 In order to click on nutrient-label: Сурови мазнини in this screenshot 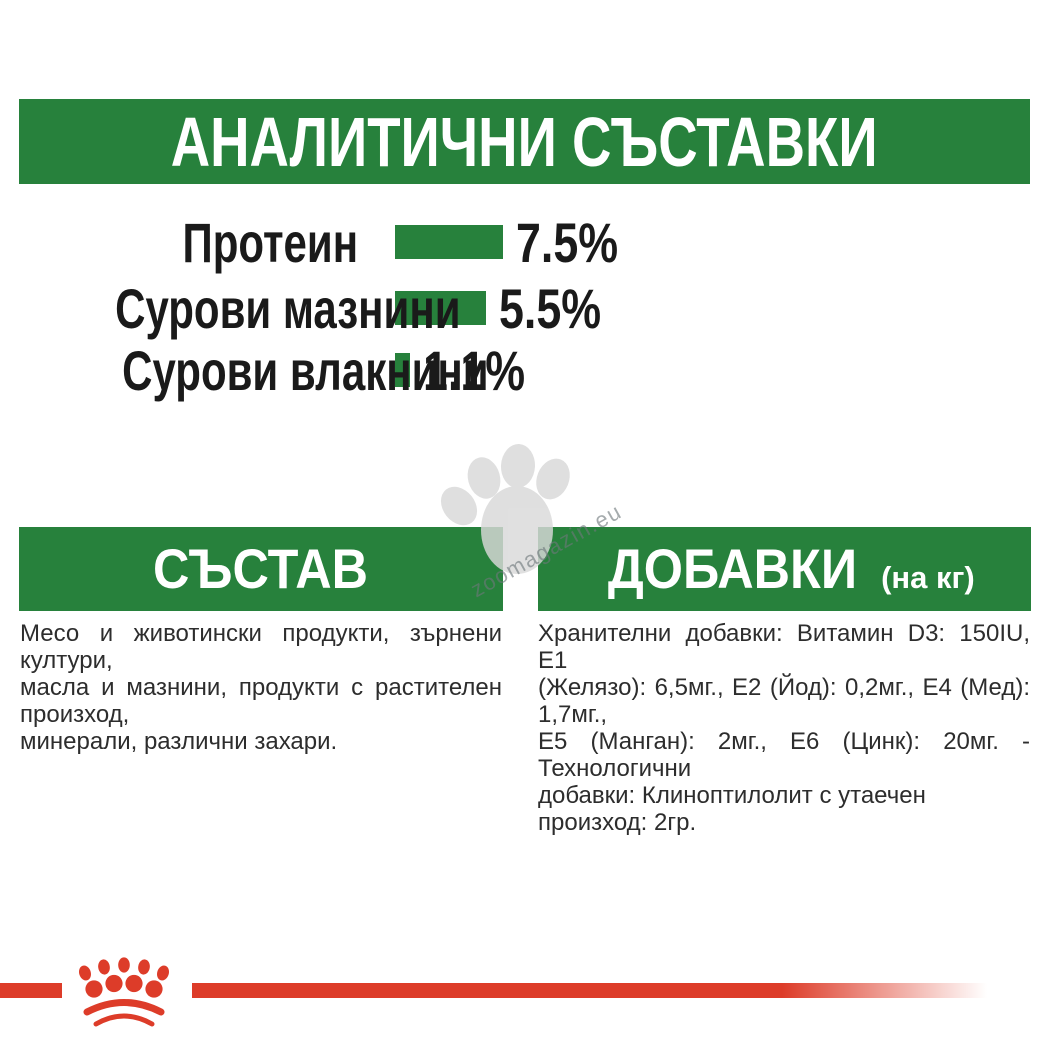, I will do `click(288, 308)`.